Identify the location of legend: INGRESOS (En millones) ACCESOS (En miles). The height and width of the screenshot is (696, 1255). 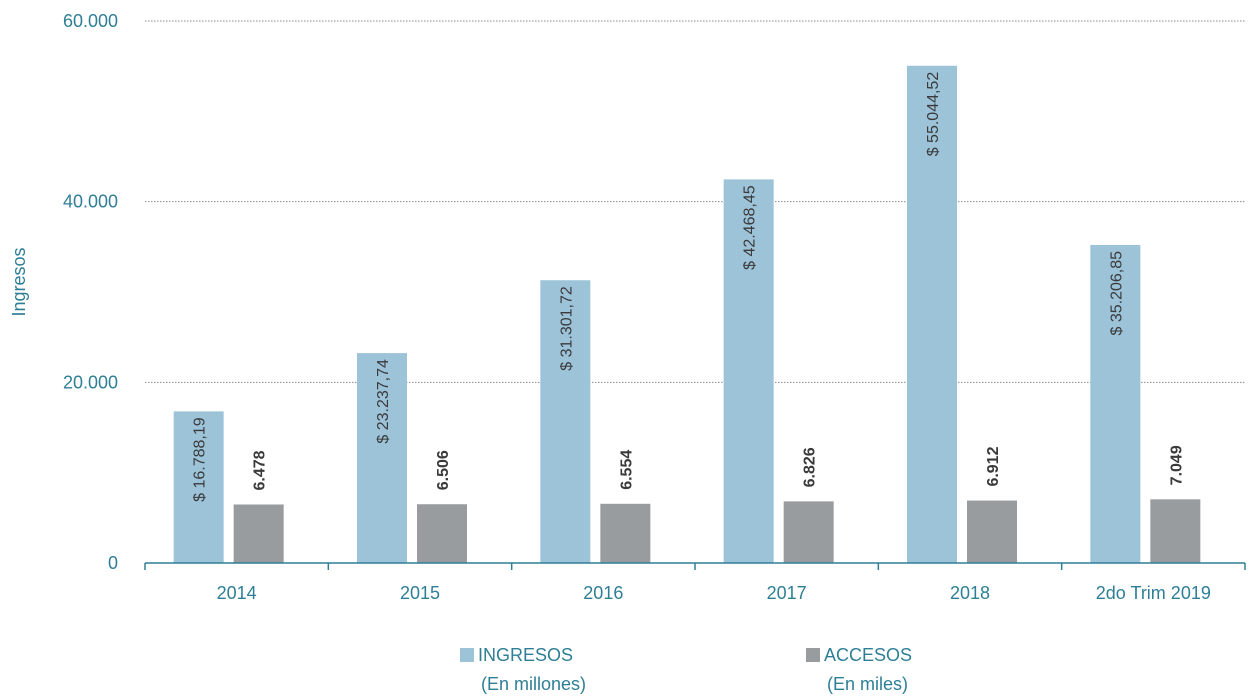
(686, 669).